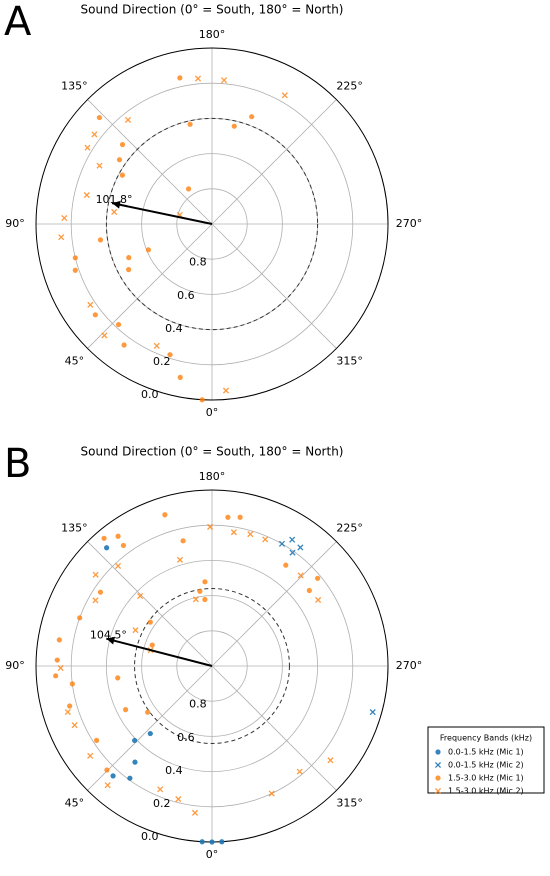 This screenshot has height=876, width=550. What do you see at coordinates (114, 199) in the screenshot?
I see `arrow-label: 101.8°` at bounding box center [114, 199].